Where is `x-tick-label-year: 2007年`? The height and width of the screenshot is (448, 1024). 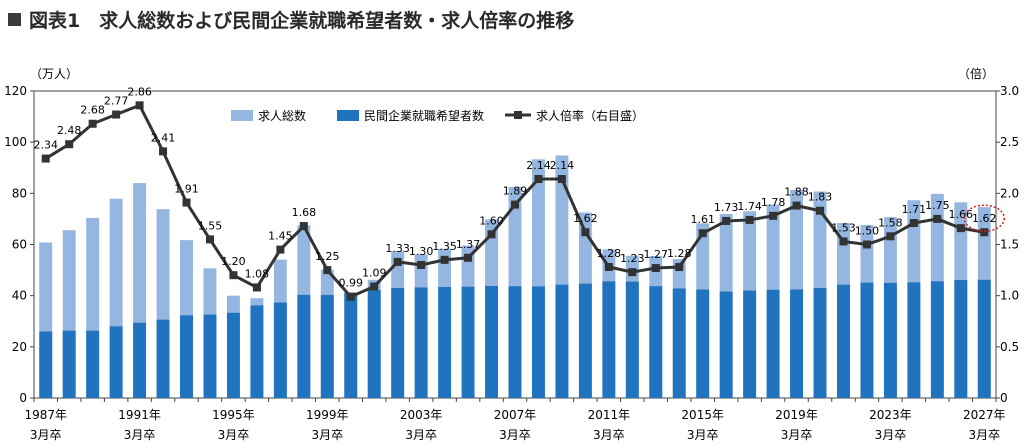 x-tick-label-year: 2007年 is located at coordinates (515, 415).